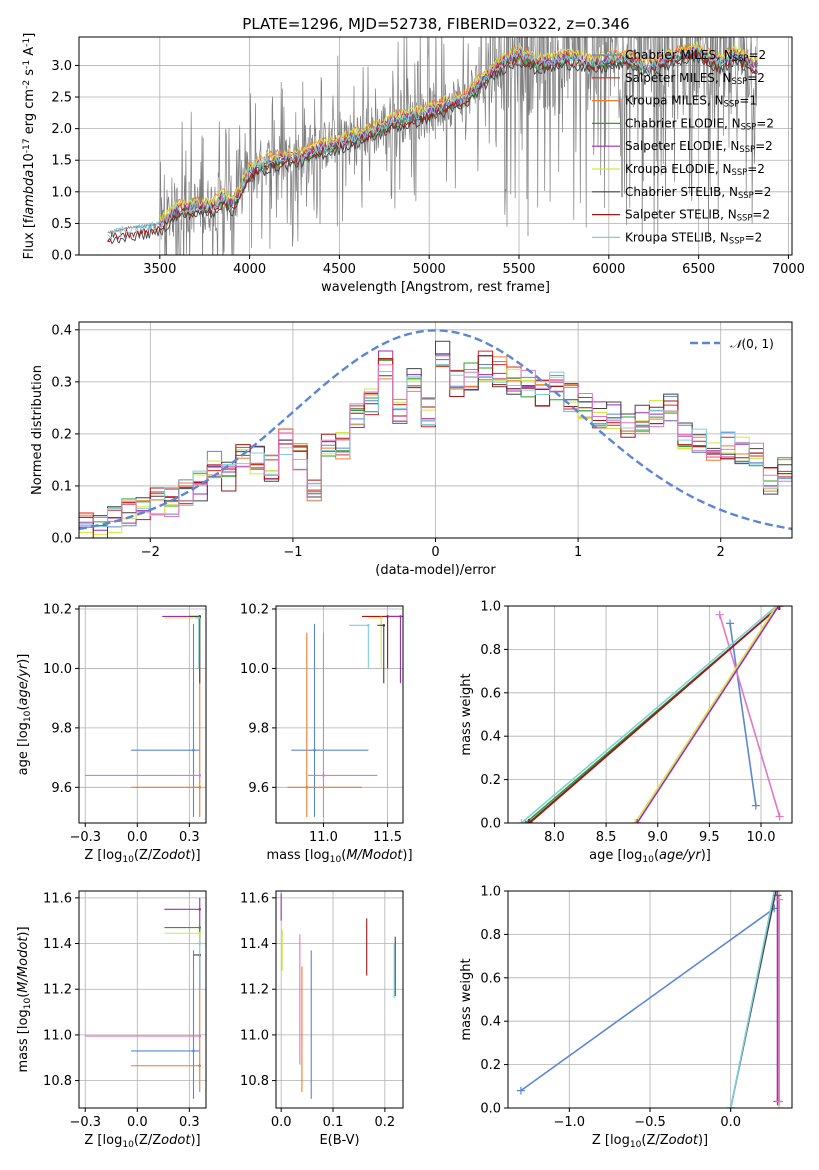 Image resolution: width=819 pixels, height=1170 pixels. I want to click on legend: 𝒩(0, 1), so click(732, 344).